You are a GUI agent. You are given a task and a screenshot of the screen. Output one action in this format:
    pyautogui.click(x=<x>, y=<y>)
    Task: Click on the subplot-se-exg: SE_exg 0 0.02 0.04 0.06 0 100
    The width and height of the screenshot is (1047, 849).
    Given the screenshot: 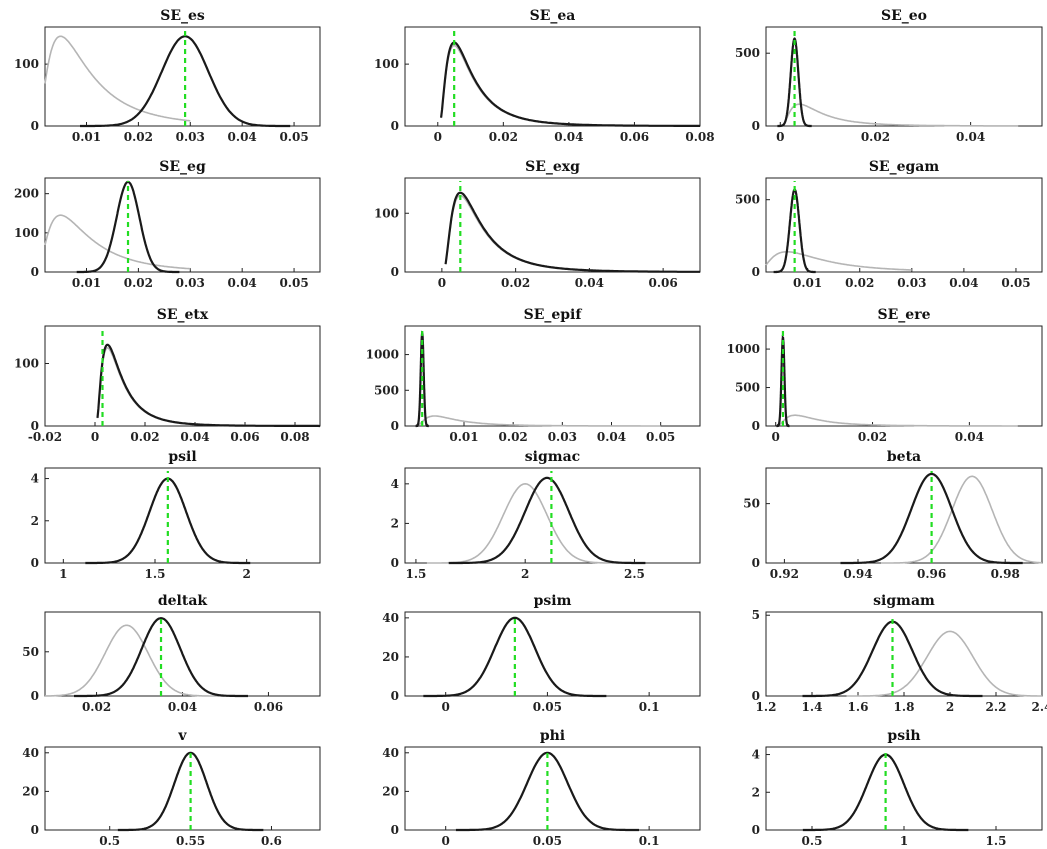 What is the action you would take?
    pyautogui.click(x=537, y=224)
    